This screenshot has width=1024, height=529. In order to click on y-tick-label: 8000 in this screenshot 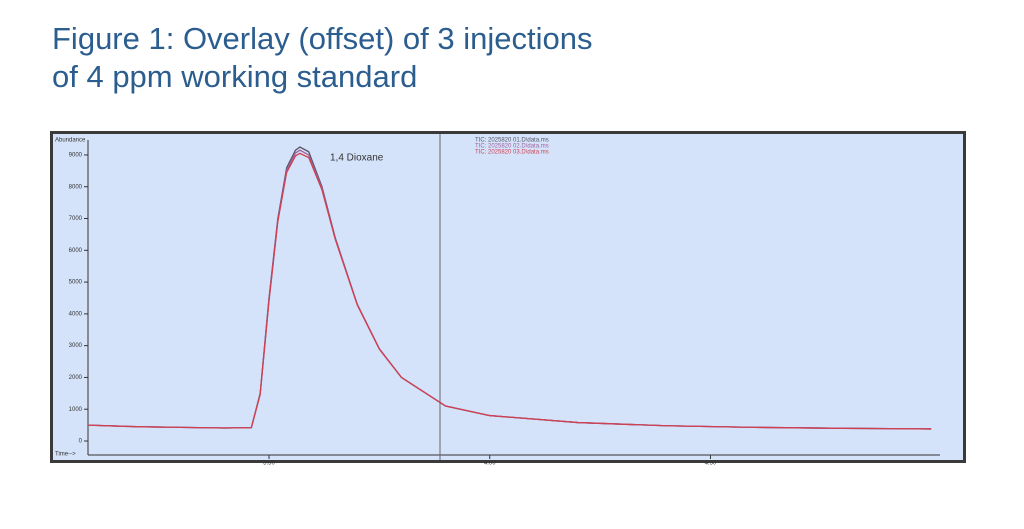, I will do `click(76, 187)`.